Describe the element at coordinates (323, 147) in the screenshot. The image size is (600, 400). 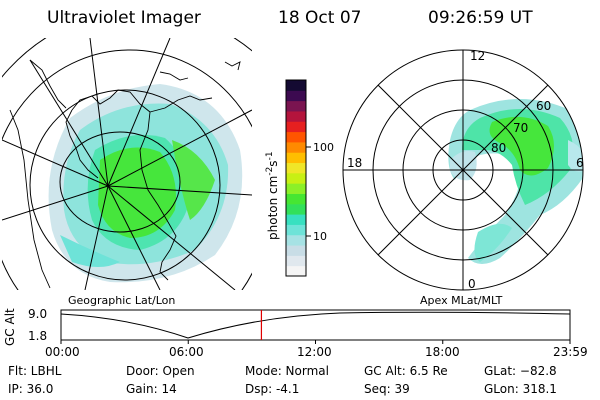
I see `colorbar-tick-100: 100` at that location.